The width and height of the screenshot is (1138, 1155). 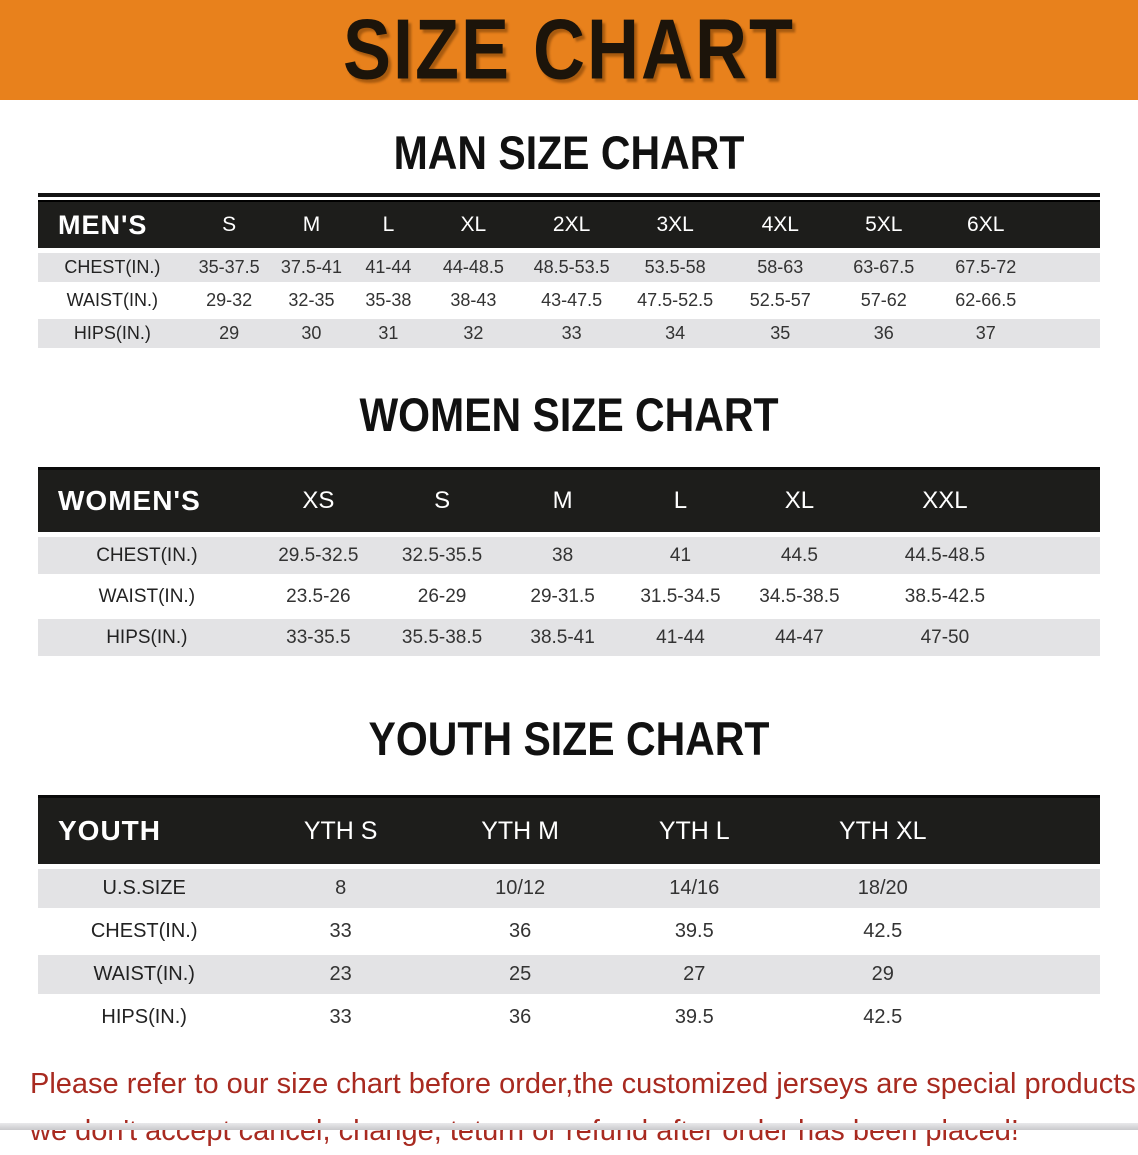 I want to click on size-value-cell: 35.5-38.5, so click(x=442, y=638).